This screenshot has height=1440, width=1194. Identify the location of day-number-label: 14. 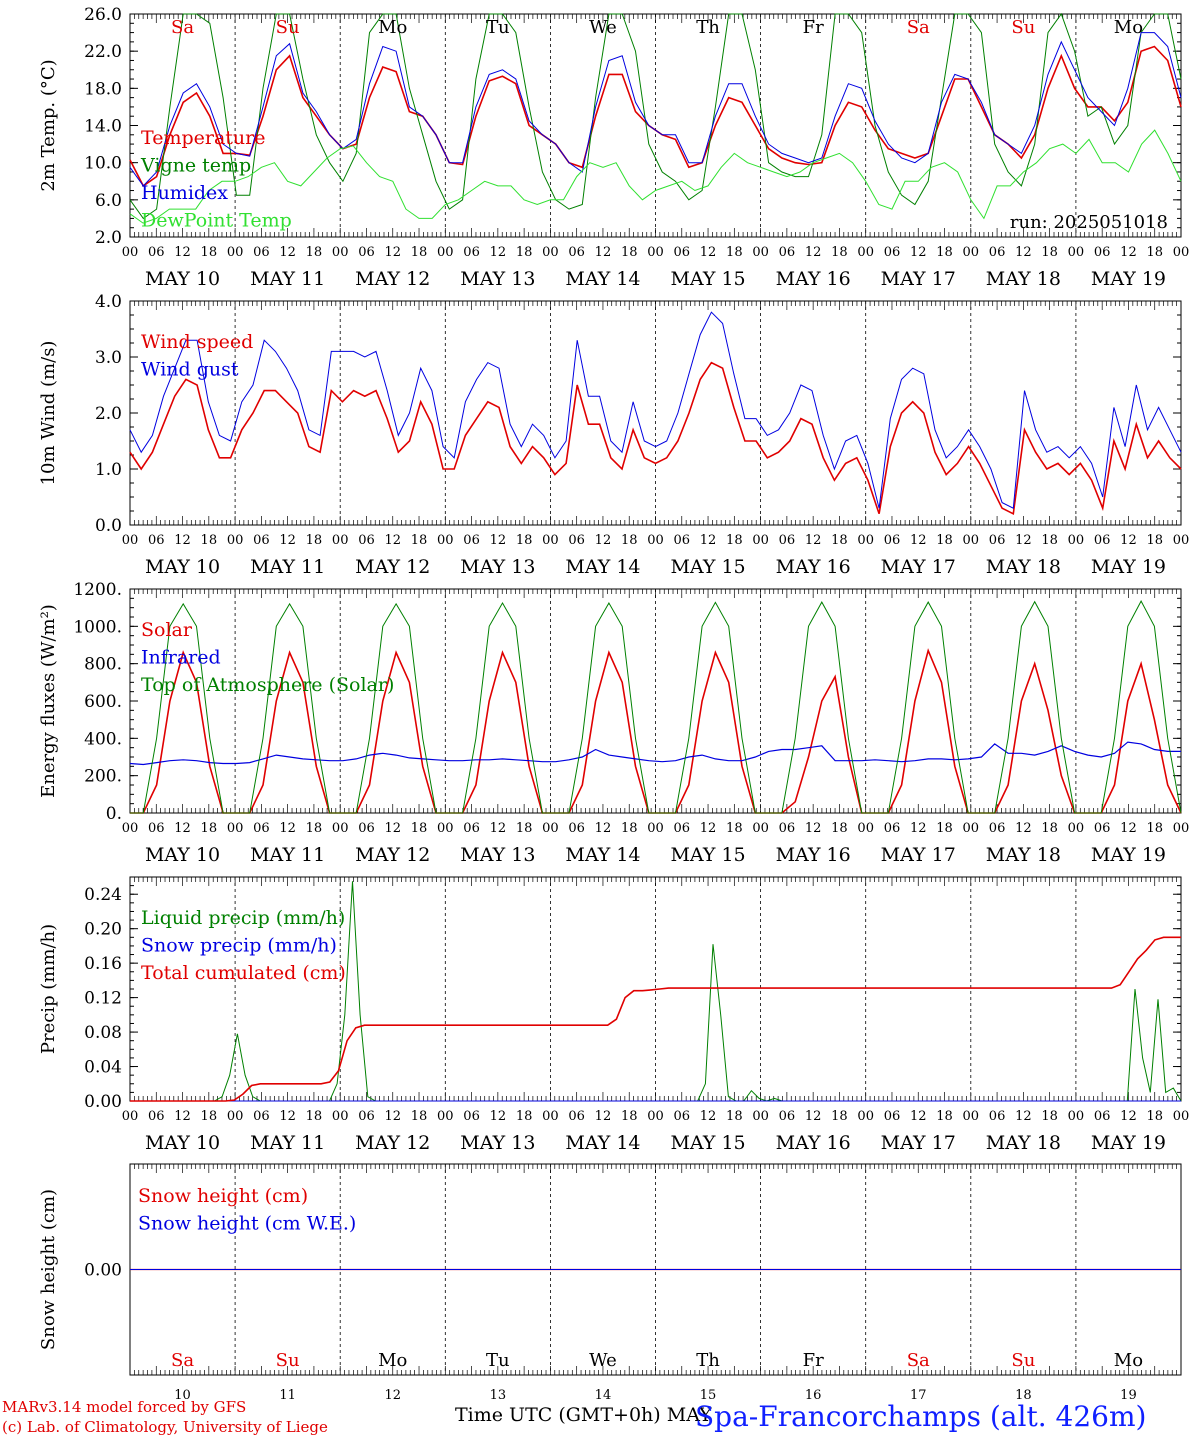
(603, 1395).